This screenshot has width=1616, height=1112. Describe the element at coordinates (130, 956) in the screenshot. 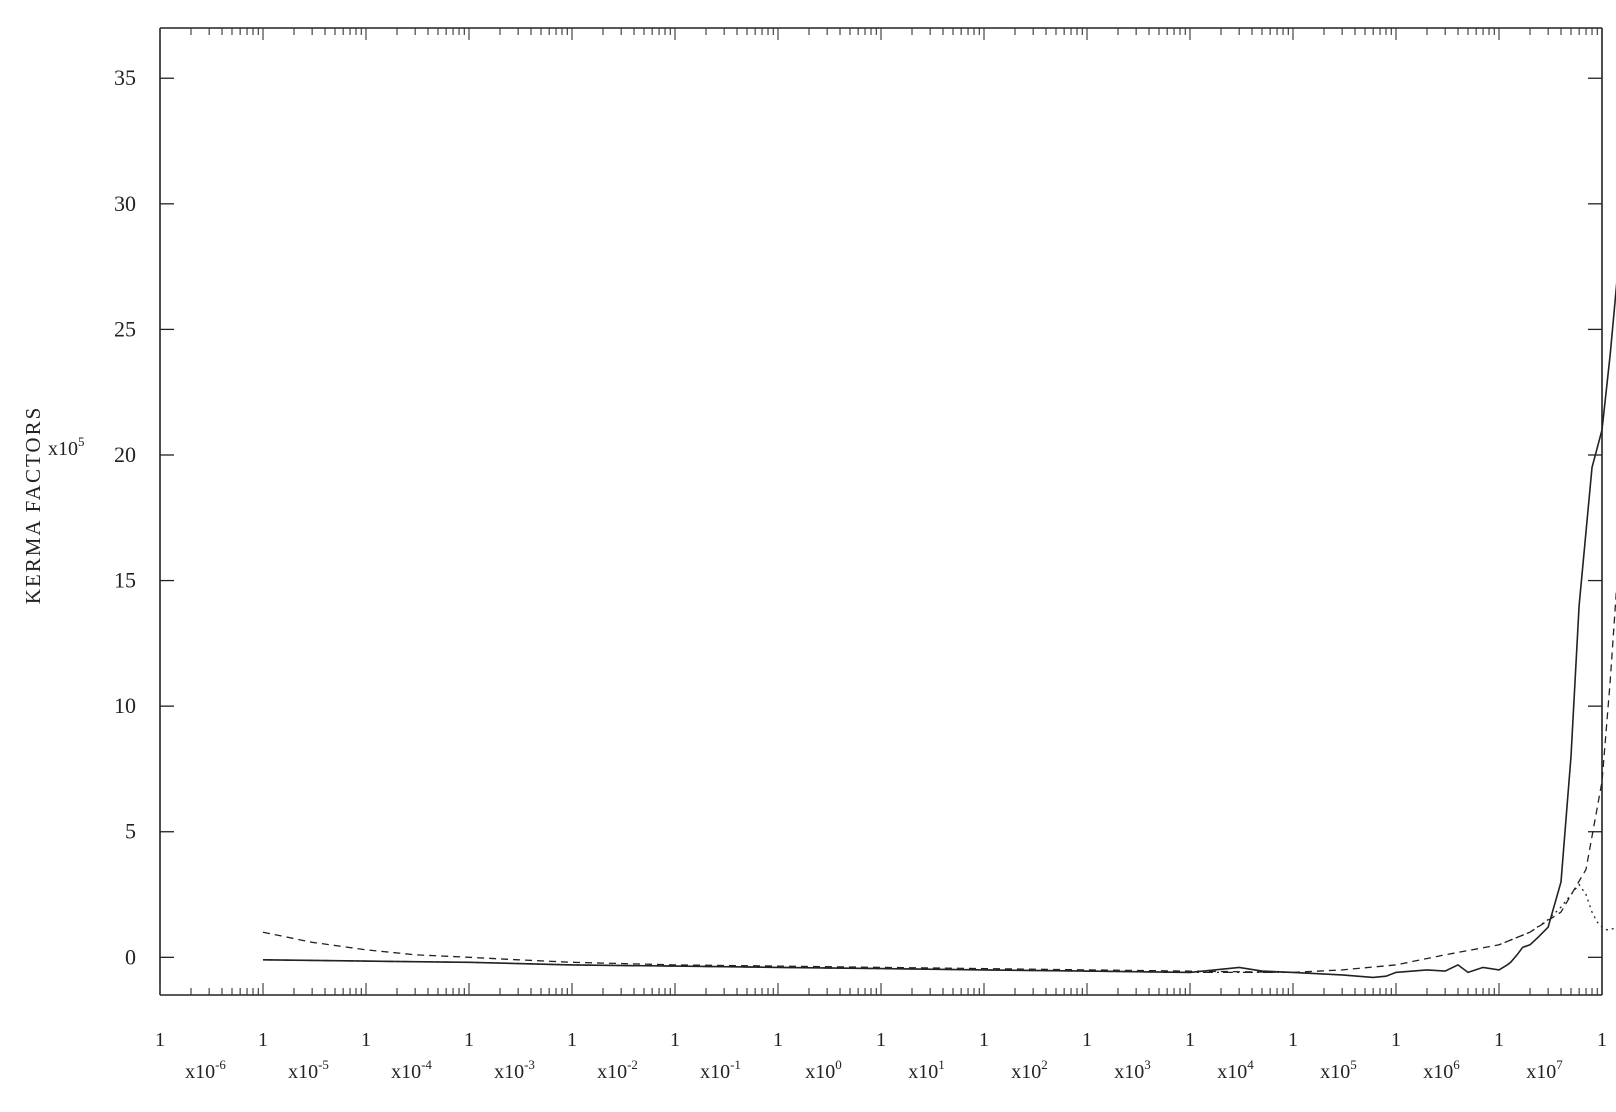

I see `y-tick-label: 0` at that location.